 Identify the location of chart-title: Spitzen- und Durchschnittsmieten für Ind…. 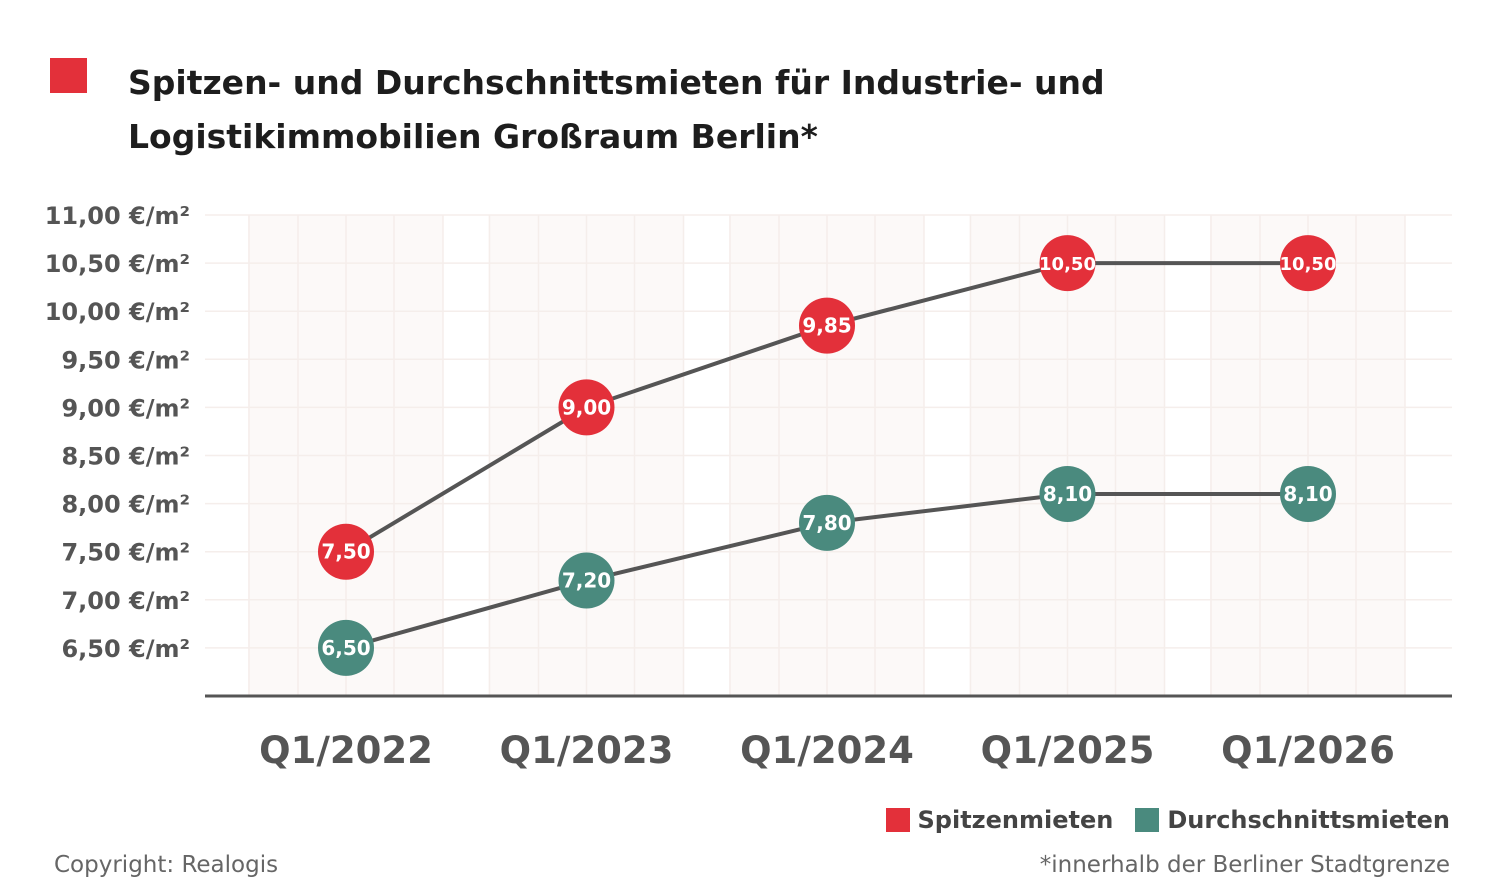
(616, 109).